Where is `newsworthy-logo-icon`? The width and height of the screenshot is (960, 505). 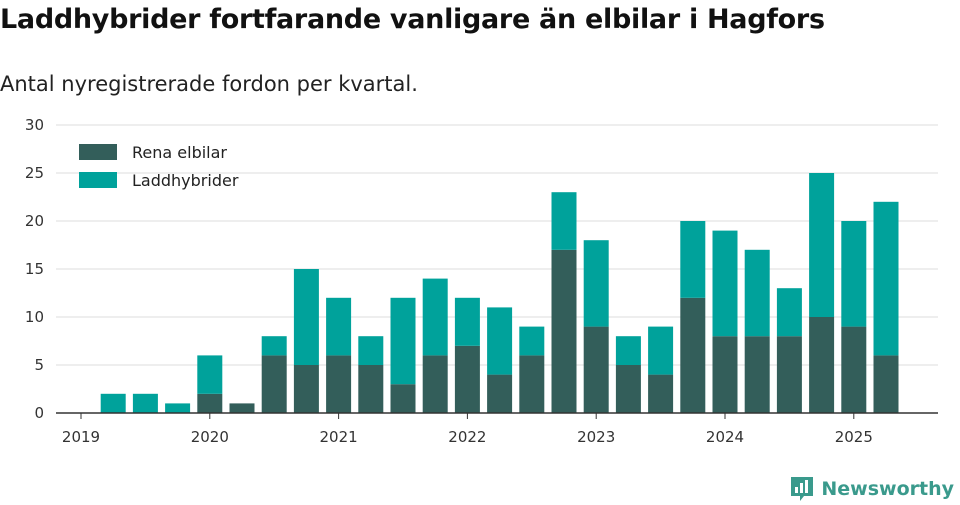
newsworthy-logo-icon is located at coordinates (802, 489).